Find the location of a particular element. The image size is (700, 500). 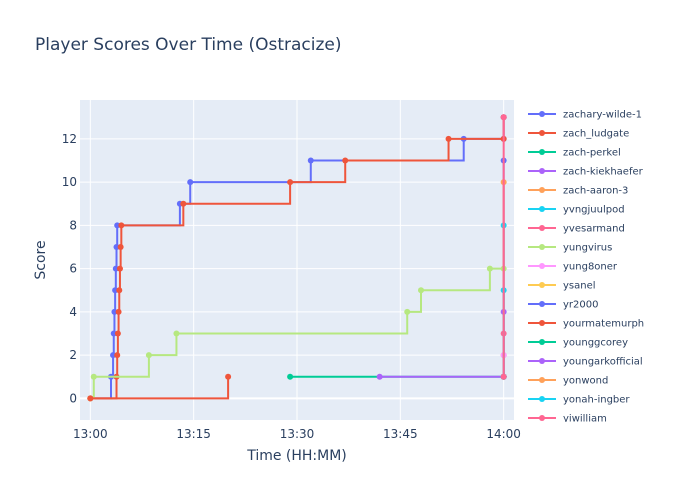

legend-item: yvesarmand is located at coordinates (576, 229).